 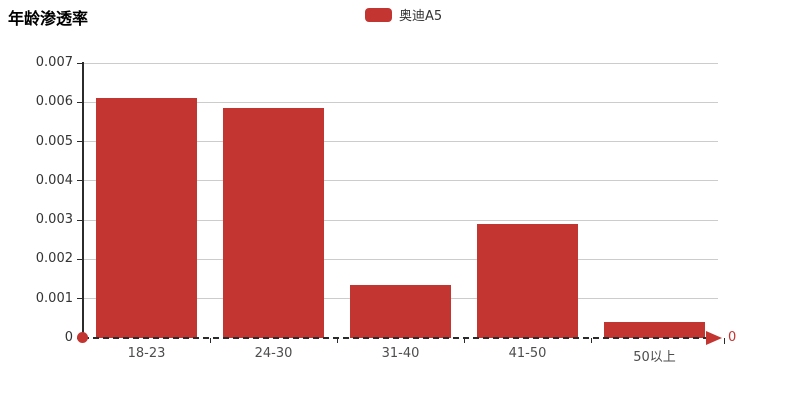 I want to click on y-axis-tick-label: 0.002, so click(x=54, y=259).